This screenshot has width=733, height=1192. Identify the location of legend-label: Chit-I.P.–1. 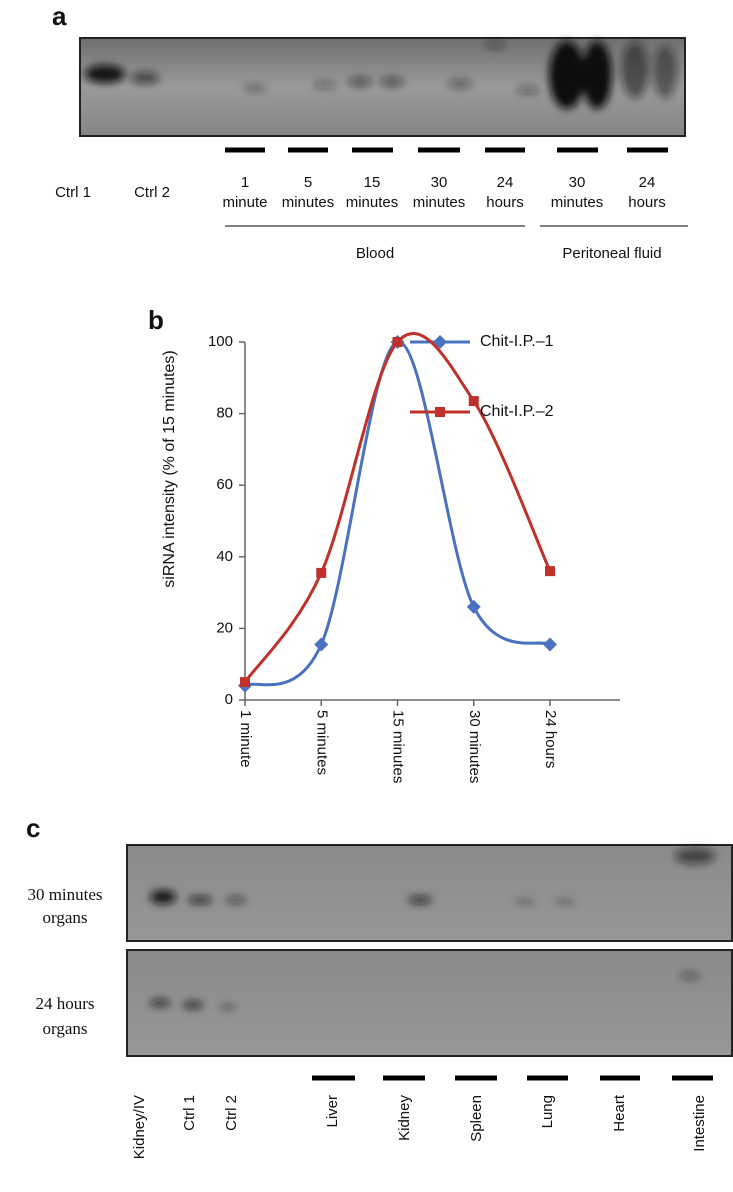
(517, 341).